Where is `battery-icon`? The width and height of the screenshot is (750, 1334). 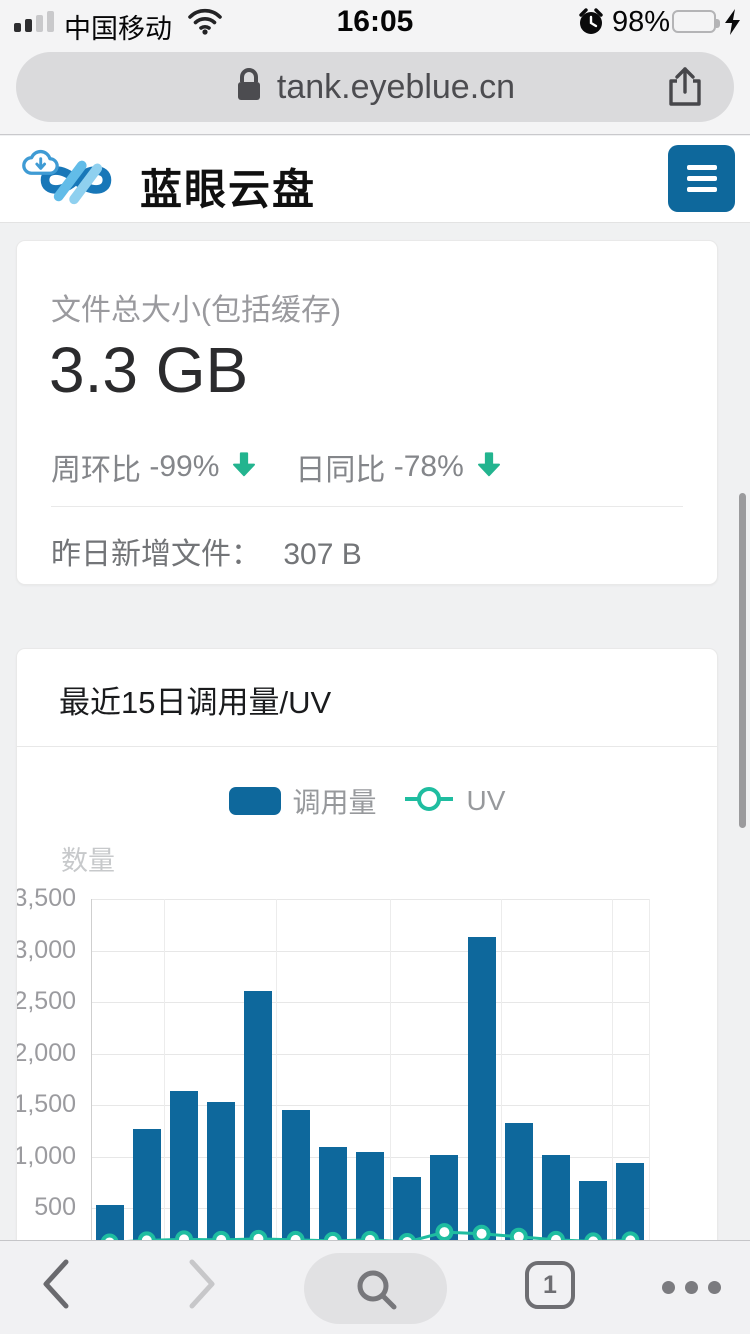
battery-icon is located at coordinates (696, 21).